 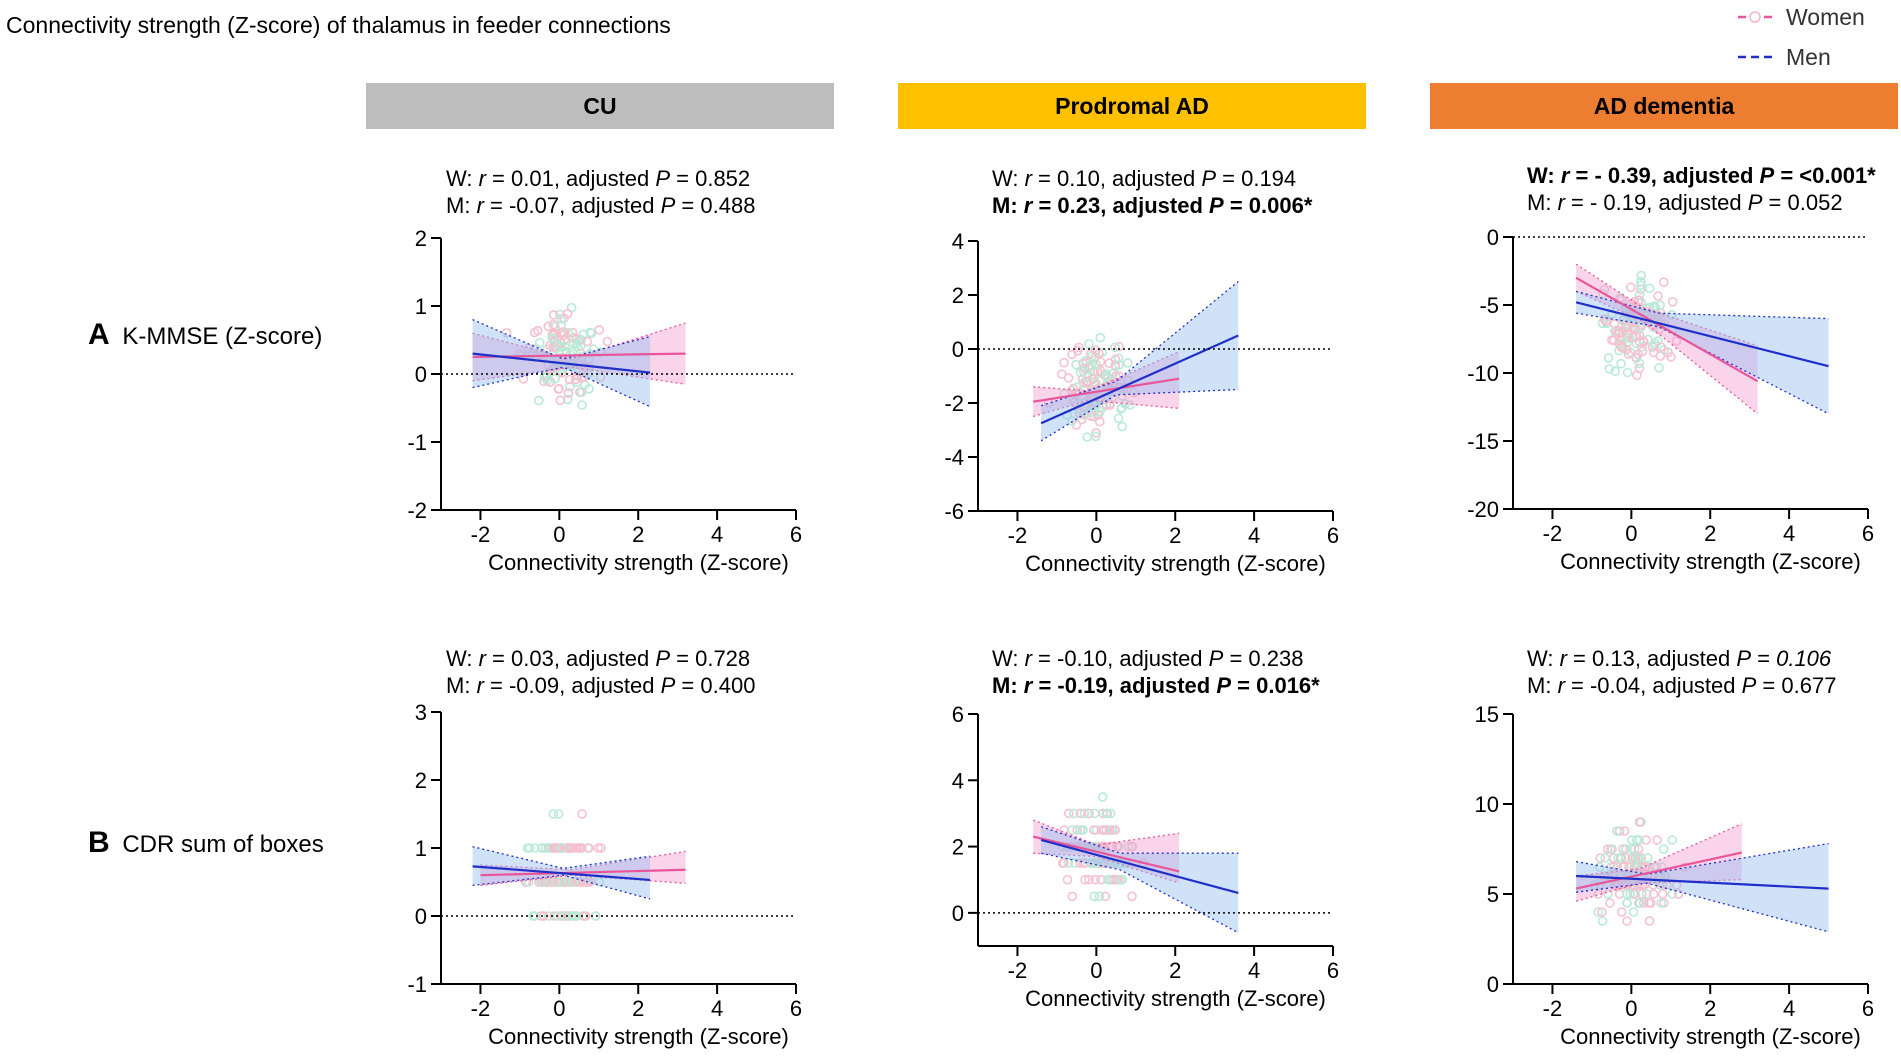 What do you see at coordinates (1702, 882) in the screenshot?
I see `fit-line-men` at bounding box center [1702, 882].